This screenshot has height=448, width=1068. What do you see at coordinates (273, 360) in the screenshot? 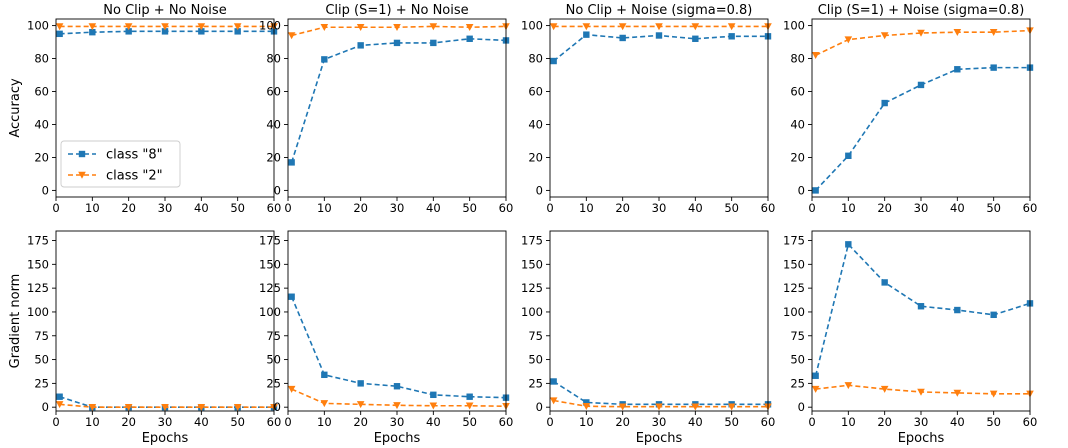
I see `y-tick-label: 50` at bounding box center [273, 360].